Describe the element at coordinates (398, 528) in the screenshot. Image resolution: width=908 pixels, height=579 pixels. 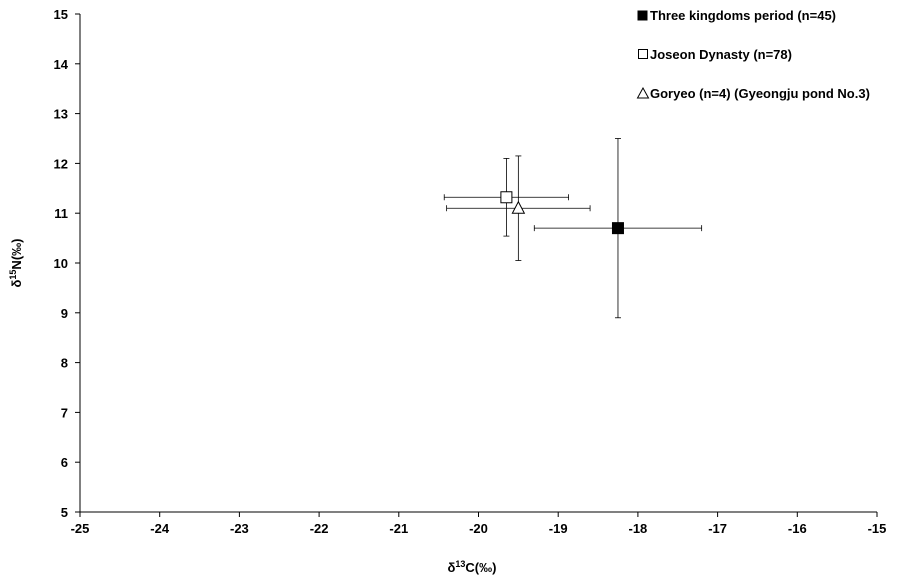
I see `x-tick-label: -21` at that location.